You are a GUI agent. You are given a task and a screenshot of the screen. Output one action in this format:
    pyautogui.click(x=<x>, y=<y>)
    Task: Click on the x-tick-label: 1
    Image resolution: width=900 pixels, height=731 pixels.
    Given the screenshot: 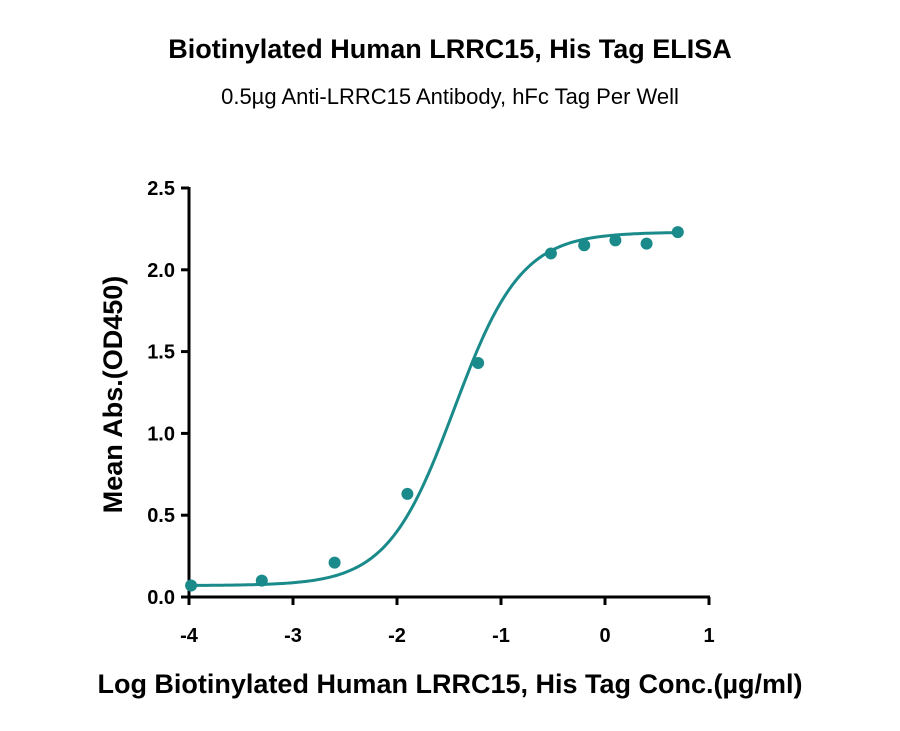 What is the action you would take?
    pyautogui.click(x=708, y=636)
    